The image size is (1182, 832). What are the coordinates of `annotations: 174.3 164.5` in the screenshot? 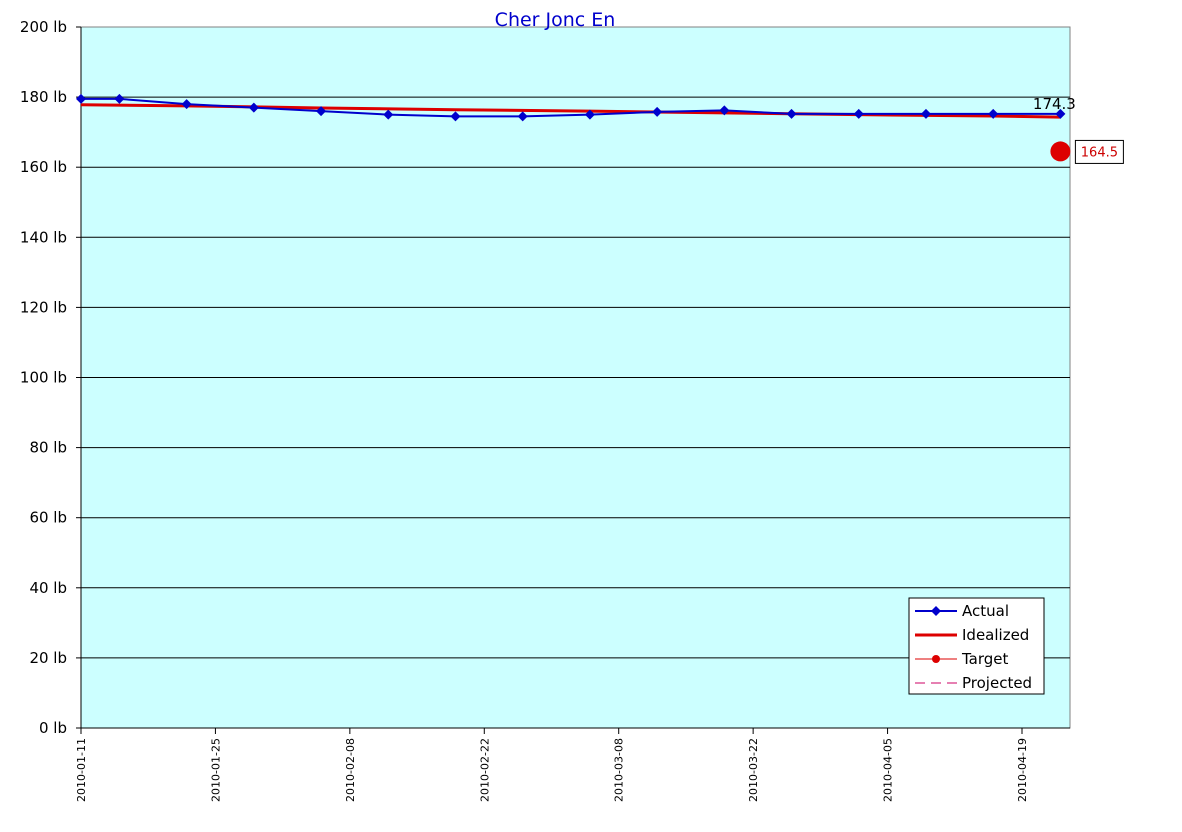 It's located at (1078, 129).